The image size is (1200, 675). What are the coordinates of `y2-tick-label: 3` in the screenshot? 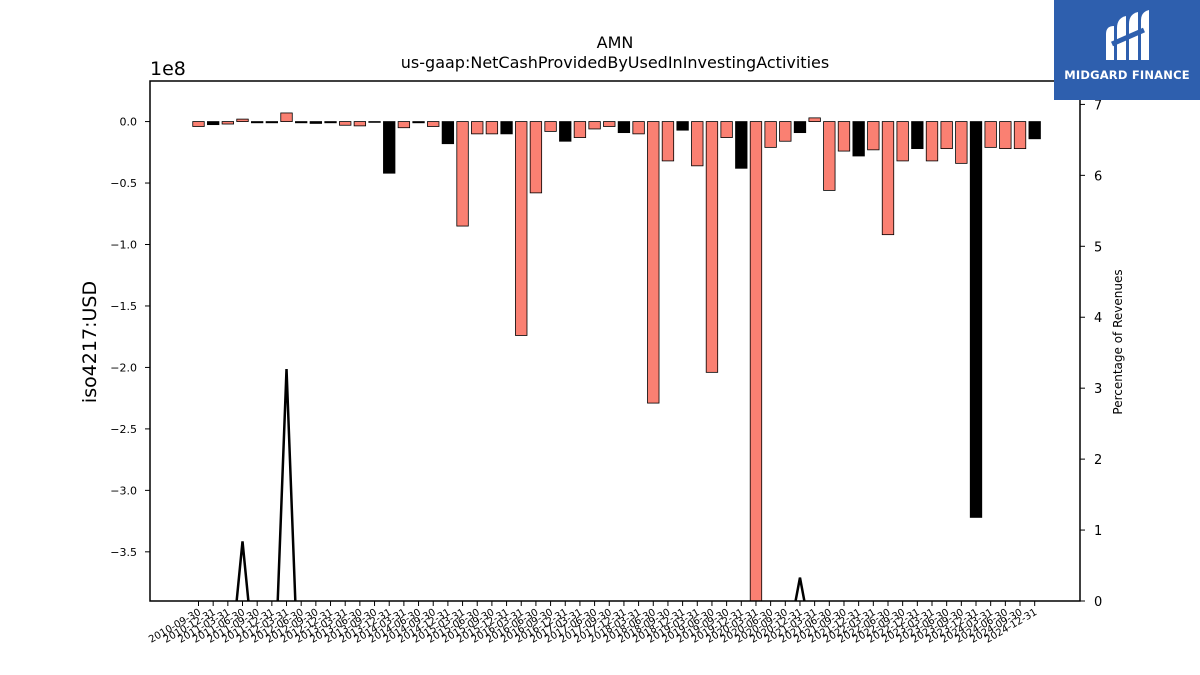 It's located at (1098, 389).